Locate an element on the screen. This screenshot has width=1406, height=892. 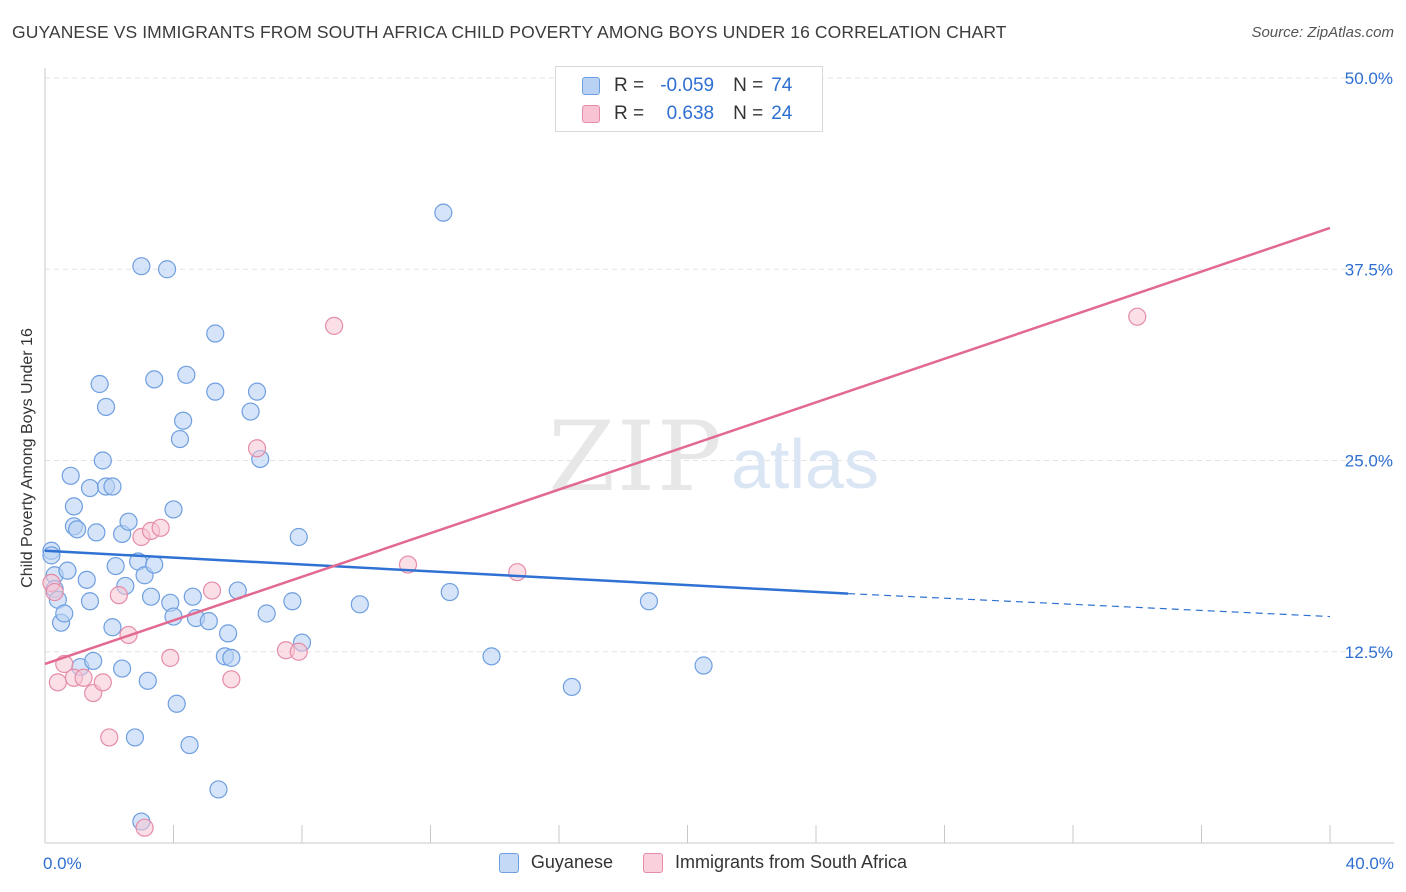
legend-label: Guyanese is located at coordinates (571, 862).